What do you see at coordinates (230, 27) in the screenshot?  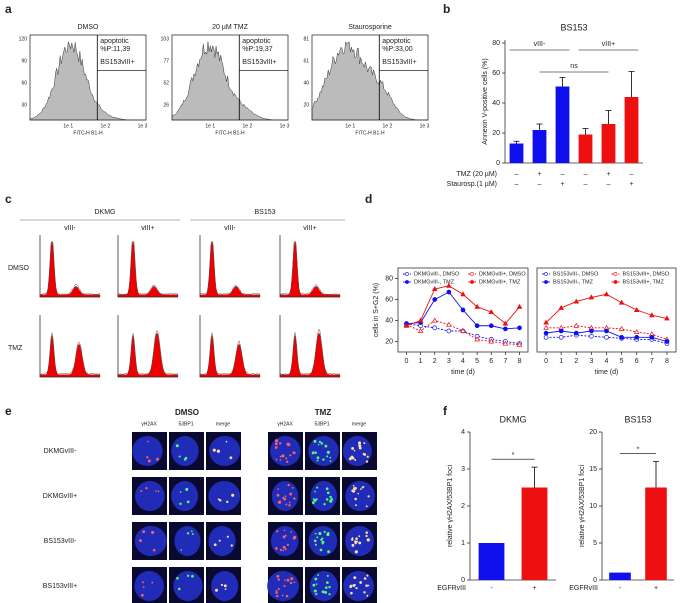 I see `flow-title: 20 µM TMZ` at bounding box center [230, 27].